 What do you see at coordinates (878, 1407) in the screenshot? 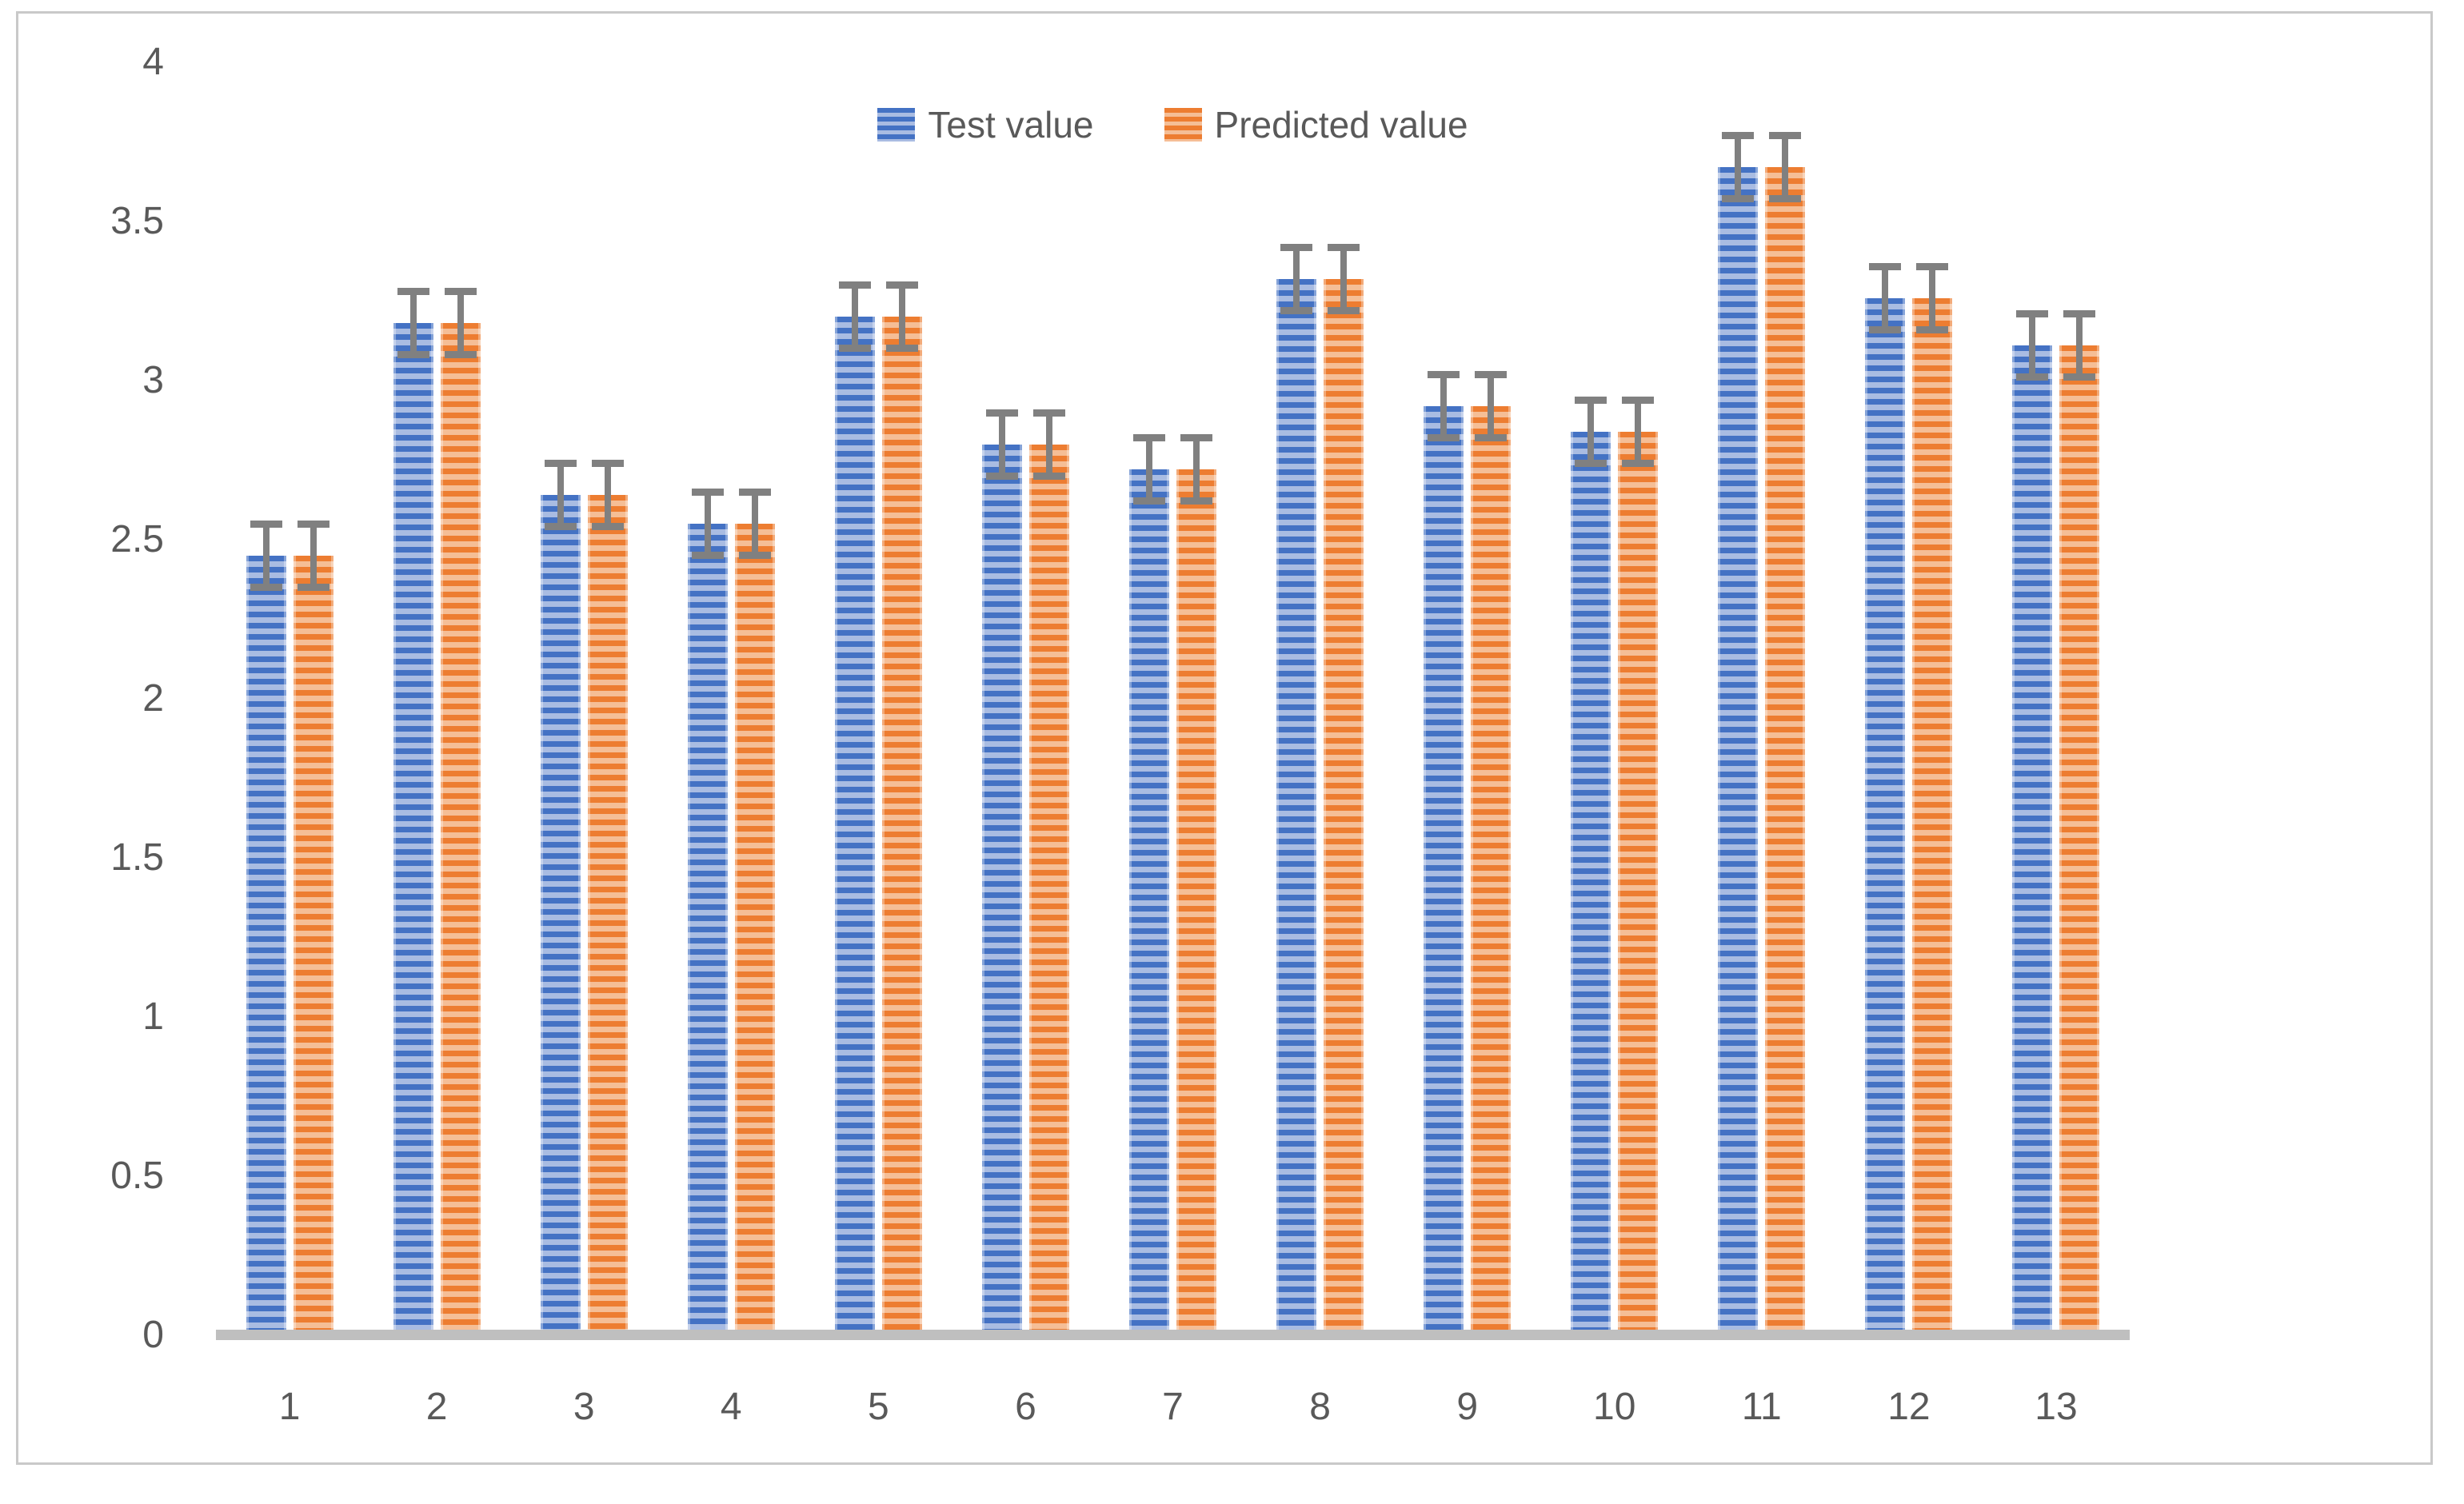
I see `x-axis-tick-label: 5` at bounding box center [878, 1407].